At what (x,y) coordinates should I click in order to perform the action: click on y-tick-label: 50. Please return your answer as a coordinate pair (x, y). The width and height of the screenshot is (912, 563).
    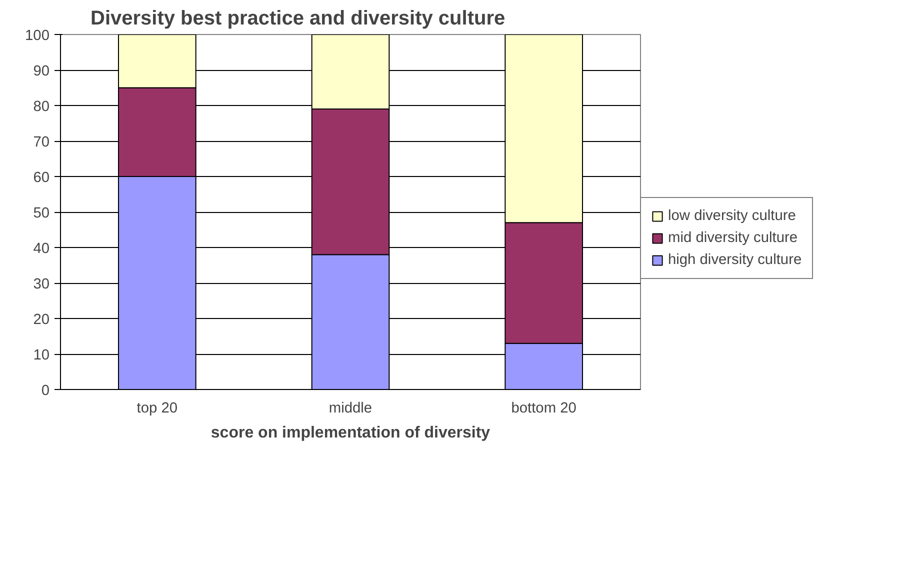
    Looking at the image, I should click on (41, 214).